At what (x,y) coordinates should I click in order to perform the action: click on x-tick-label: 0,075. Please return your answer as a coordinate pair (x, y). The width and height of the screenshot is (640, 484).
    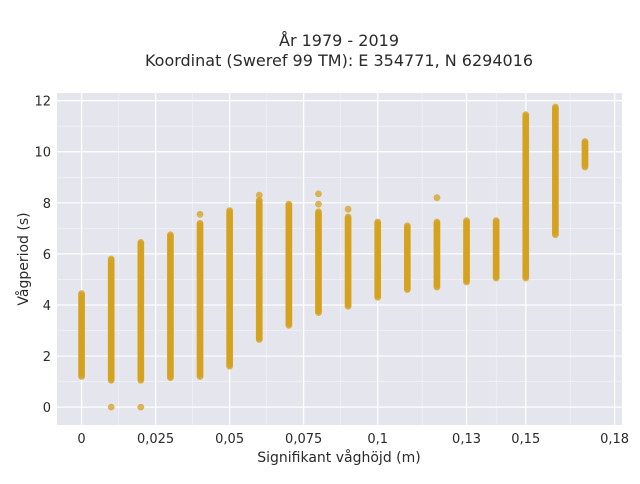
    Looking at the image, I should click on (303, 439).